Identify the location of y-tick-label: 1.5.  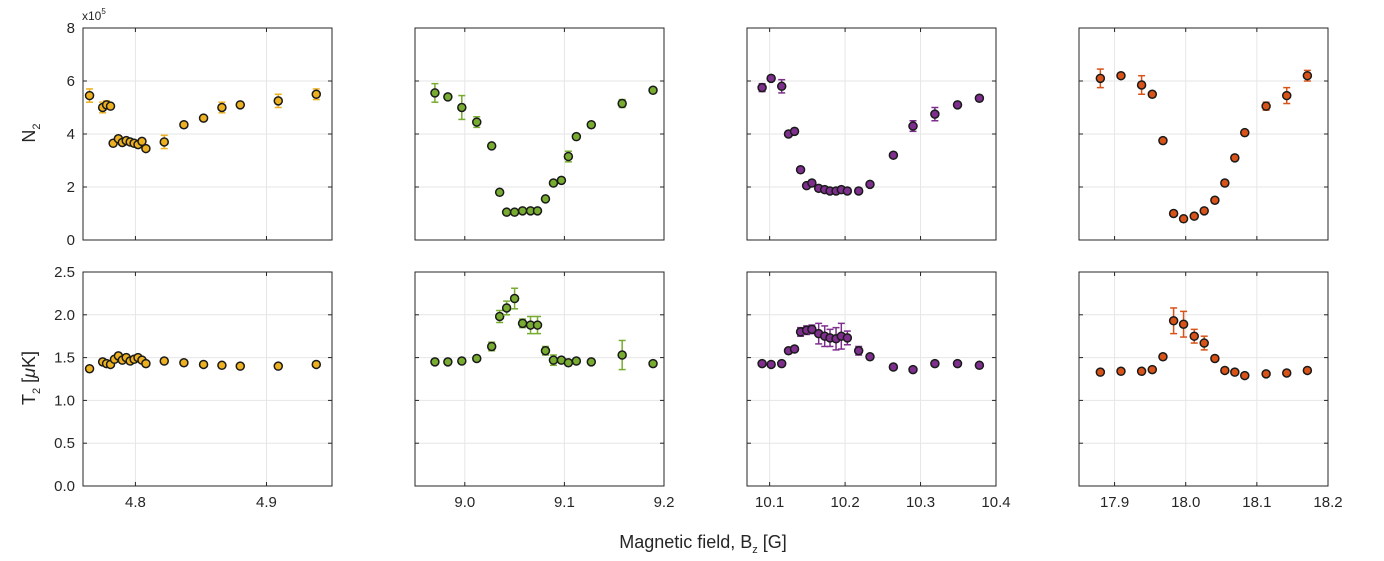
(64, 358).